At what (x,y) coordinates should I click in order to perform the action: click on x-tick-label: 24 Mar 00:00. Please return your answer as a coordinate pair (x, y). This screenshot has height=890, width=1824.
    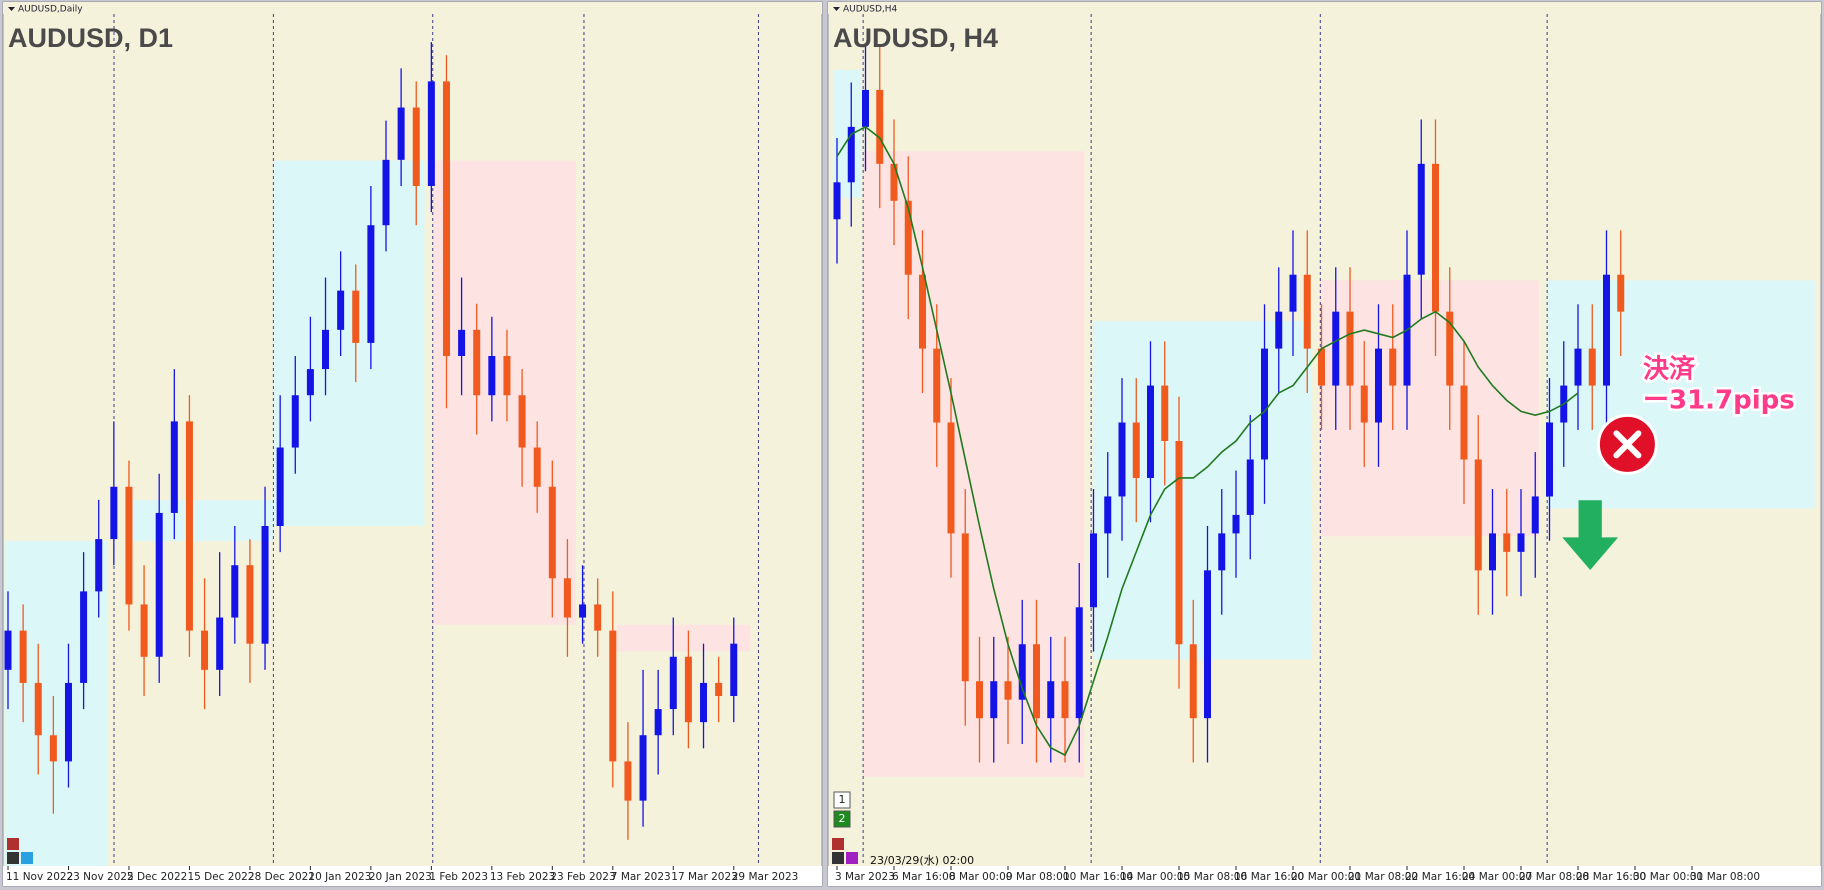
    Looking at the image, I should click on (1497, 877).